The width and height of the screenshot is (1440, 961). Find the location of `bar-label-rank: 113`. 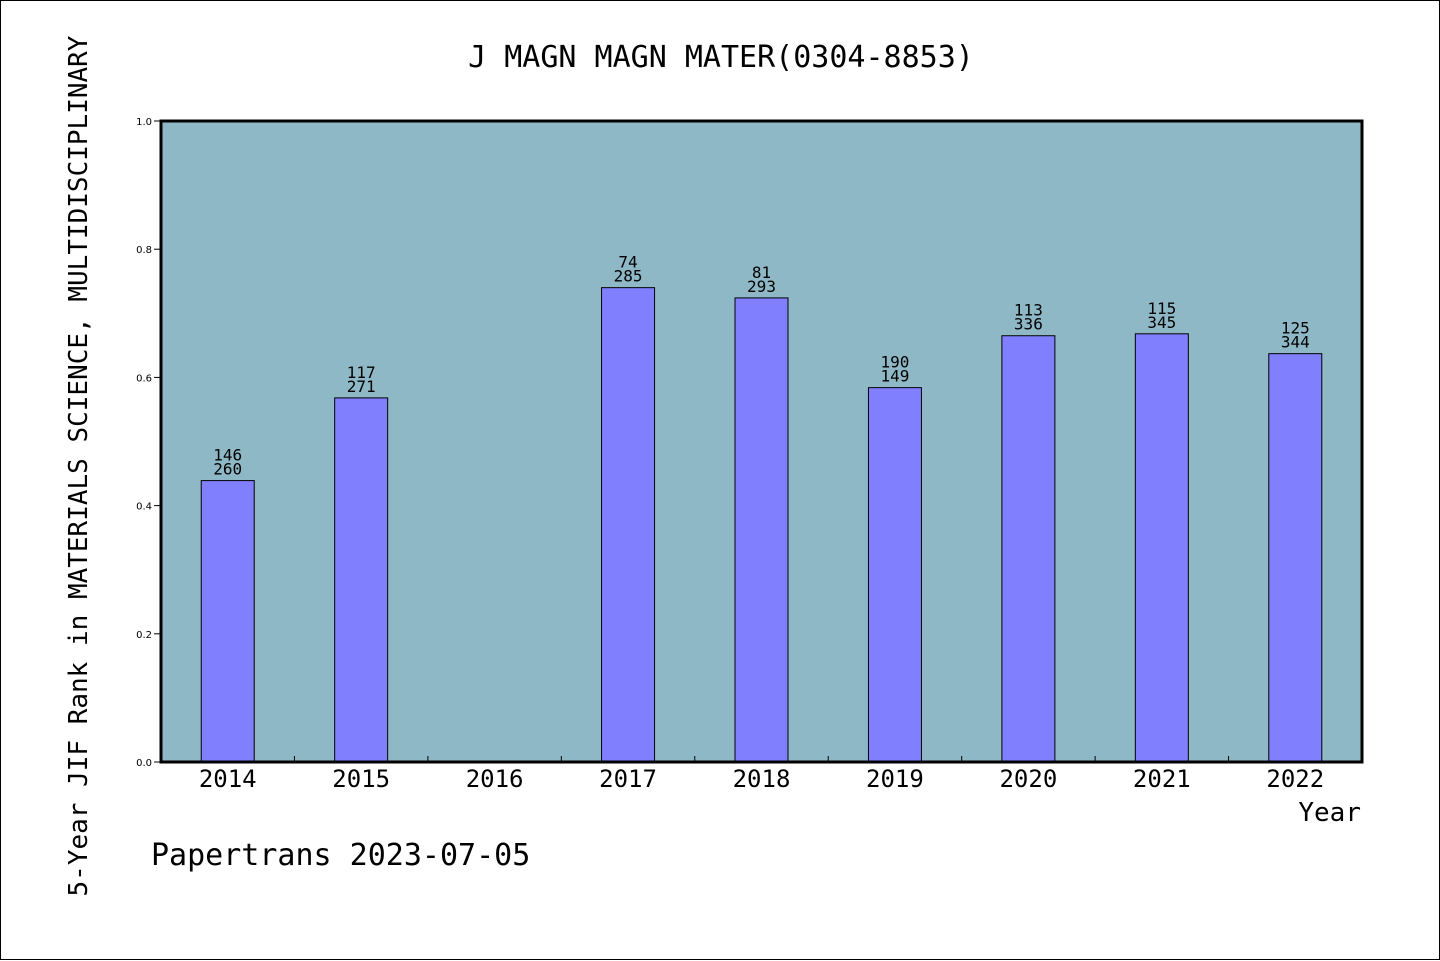

bar-label-rank: 113 is located at coordinates (1028, 310).